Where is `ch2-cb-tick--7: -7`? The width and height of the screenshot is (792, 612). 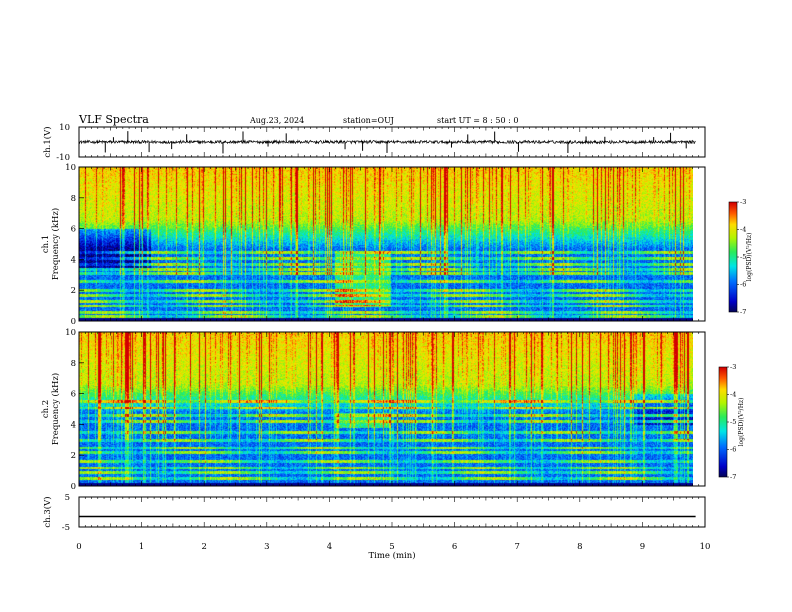 ch2-cb-tick--7: -7 is located at coordinates (733, 477).